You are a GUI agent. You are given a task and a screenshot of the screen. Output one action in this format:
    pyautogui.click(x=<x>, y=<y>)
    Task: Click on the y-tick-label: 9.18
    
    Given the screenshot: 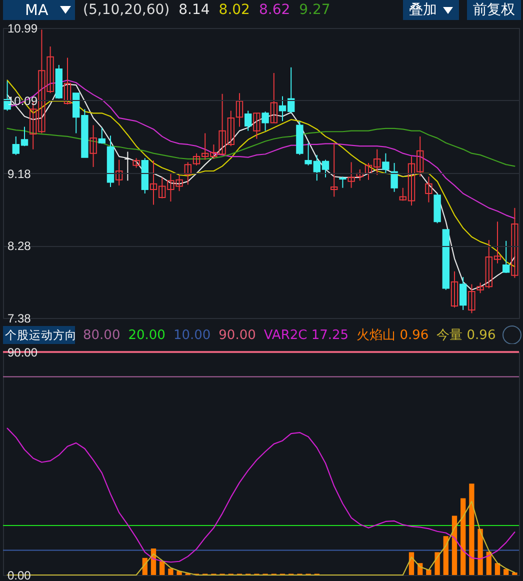 What is the action you would take?
    pyautogui.click(x=20, y=173)
    